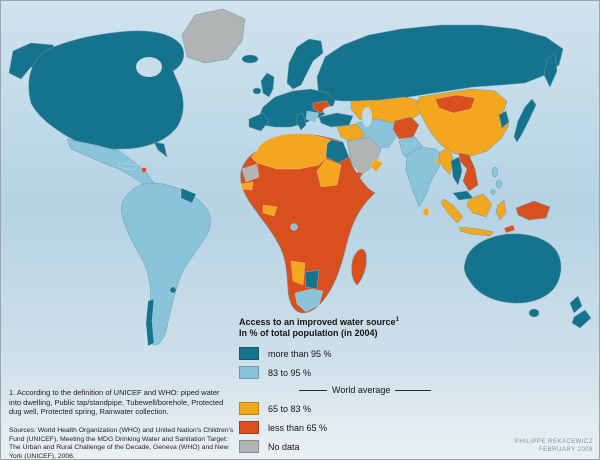  What do you see at coordinates (359, 267) in the screenshot?
I see `region-madagascar` at bounding box center [359, 267].